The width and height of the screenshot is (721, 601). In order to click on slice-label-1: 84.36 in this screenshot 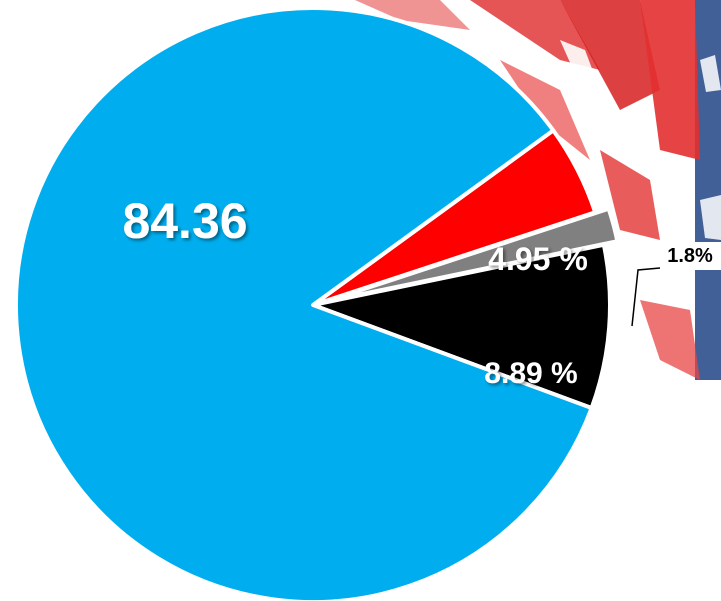, I will do `click(184, 221)`.